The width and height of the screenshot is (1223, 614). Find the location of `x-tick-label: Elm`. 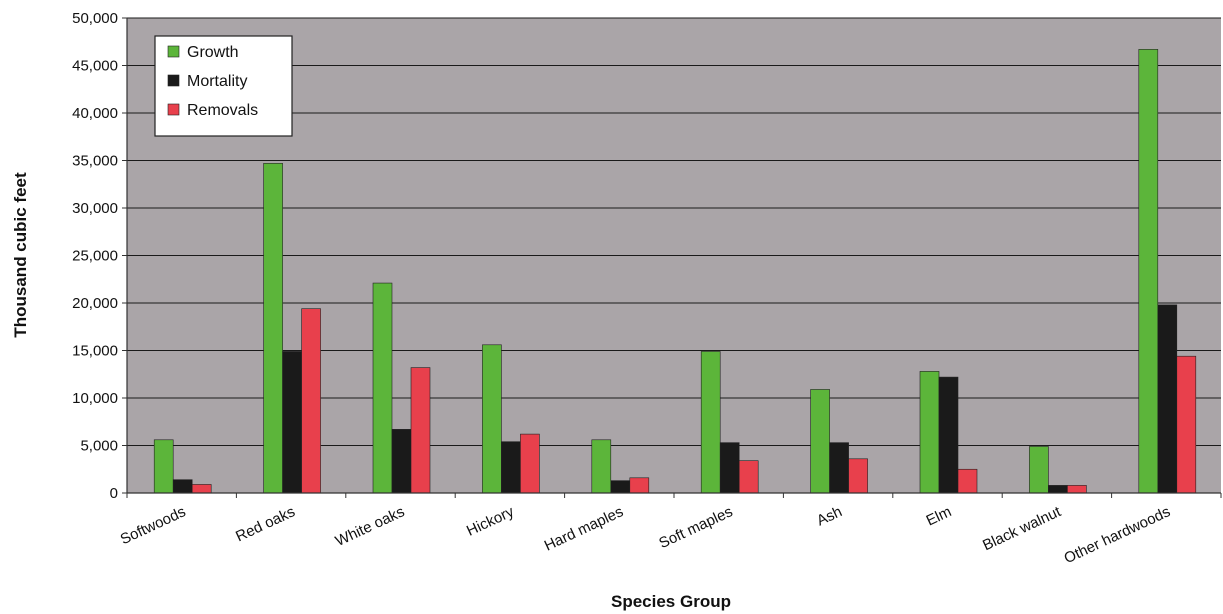

x-tick-label: Elm is located at coordinates (939, 516).